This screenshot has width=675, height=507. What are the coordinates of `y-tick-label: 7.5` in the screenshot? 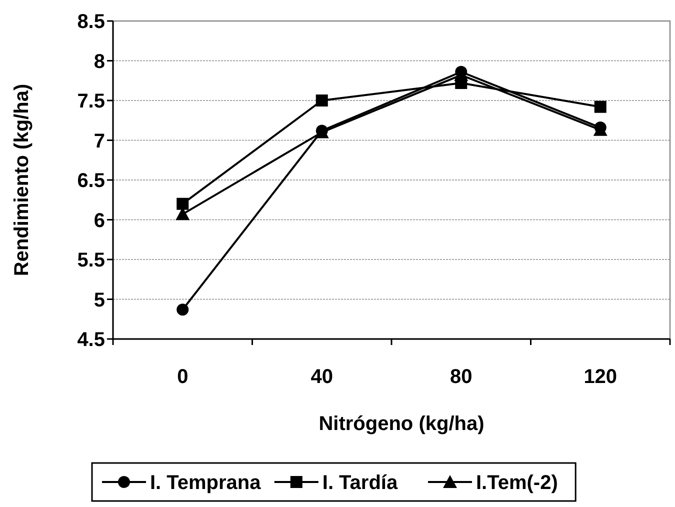 It's located at (91, 101).